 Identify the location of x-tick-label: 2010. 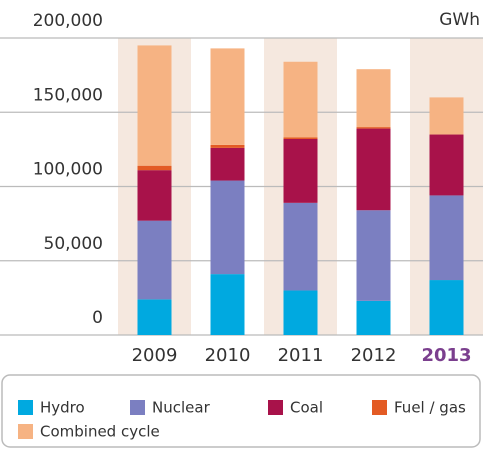
(228, 355).